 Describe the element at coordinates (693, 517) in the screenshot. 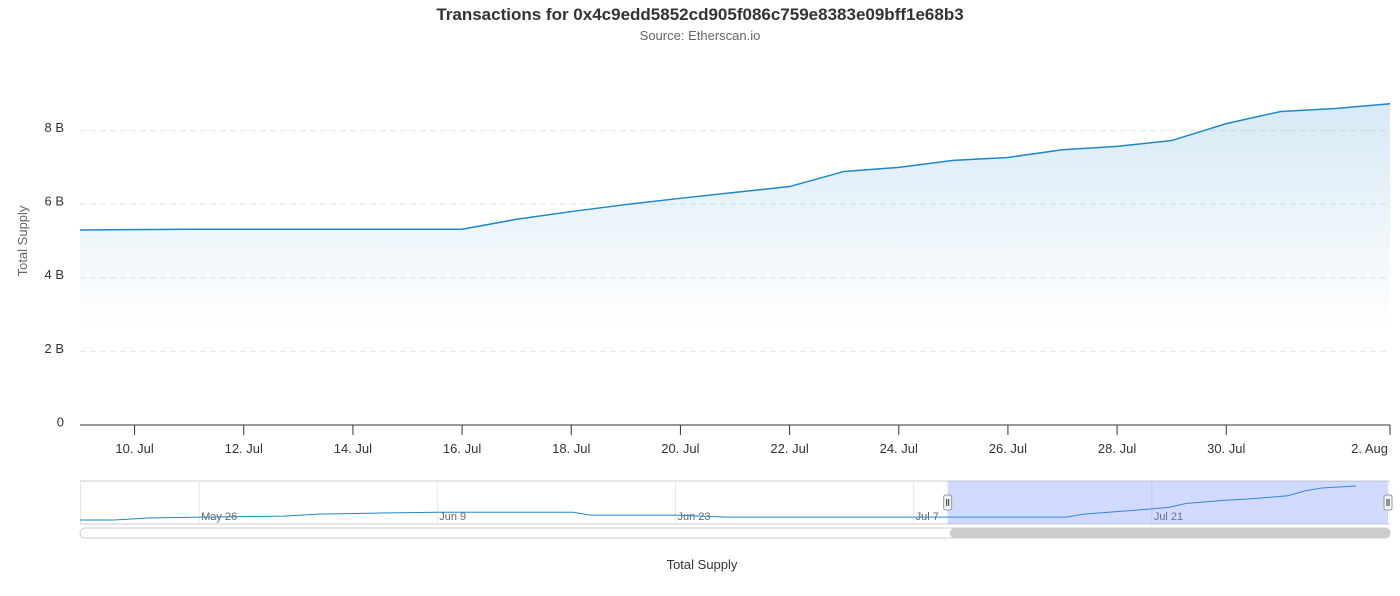

I see `navigator-tick-label: Jun 23` at that location.